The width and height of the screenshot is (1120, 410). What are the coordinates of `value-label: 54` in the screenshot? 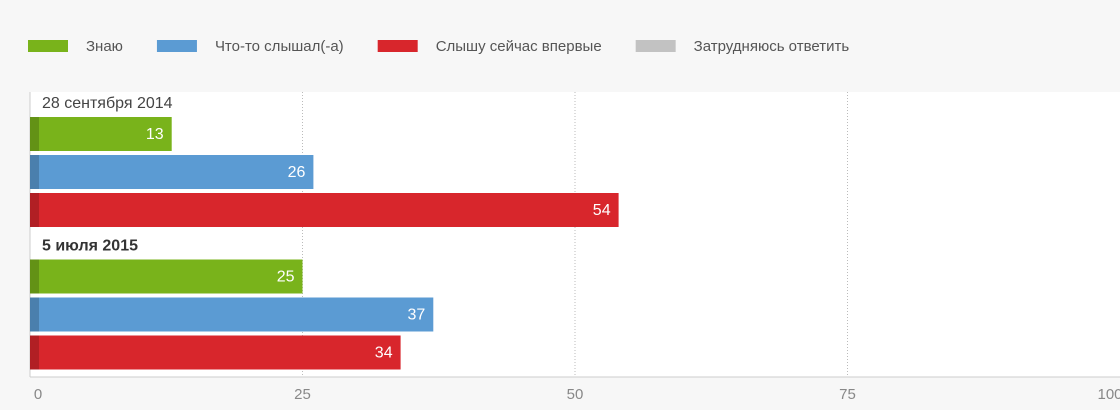 It's located at (602, 210).